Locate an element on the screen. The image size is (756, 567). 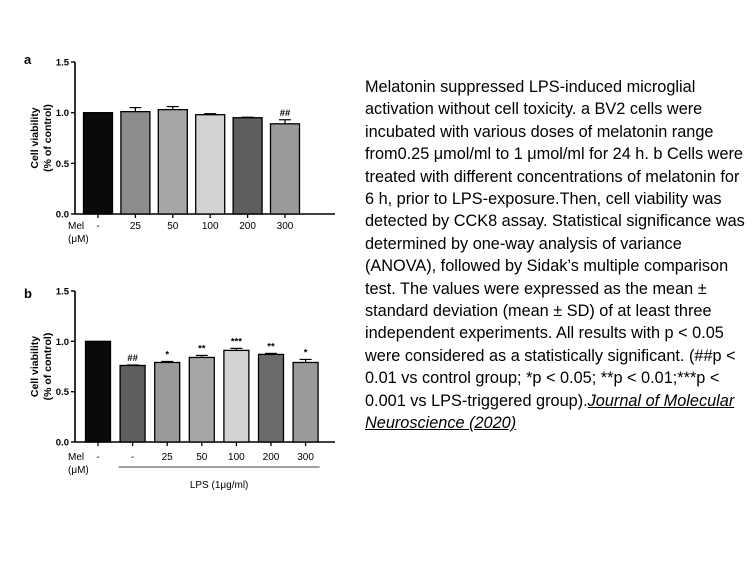
panel-label: b is located at coordinates (28, 293).